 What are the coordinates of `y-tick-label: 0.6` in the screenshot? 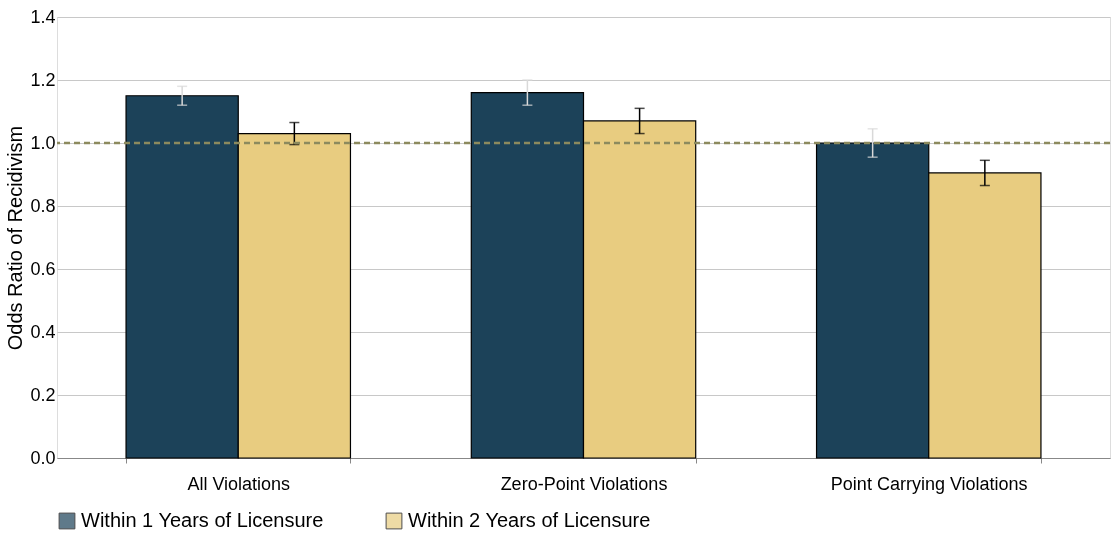 It's located at (43, 268).